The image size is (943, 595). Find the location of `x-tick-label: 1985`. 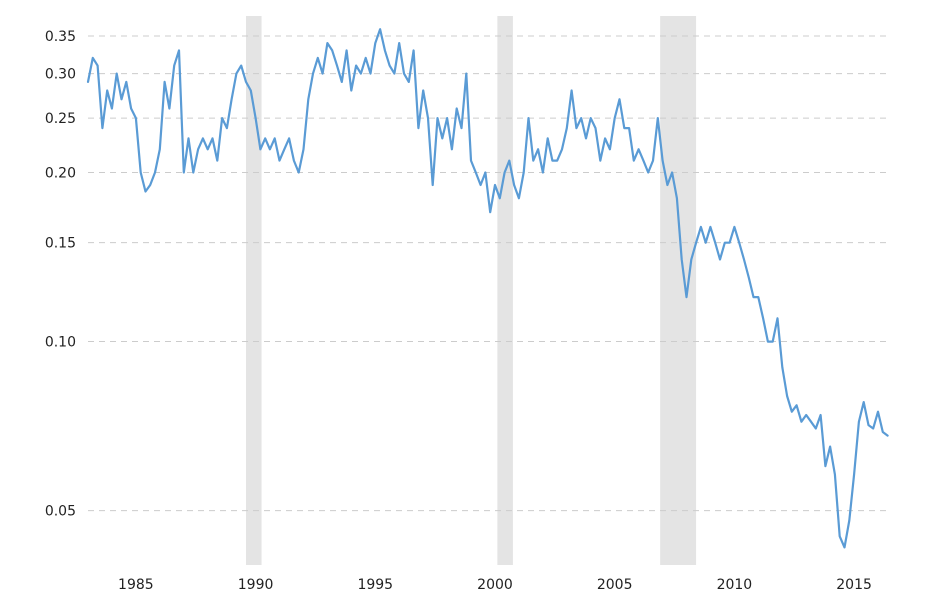

x-tick-label: 1985 is located at coordinates (136, 585).